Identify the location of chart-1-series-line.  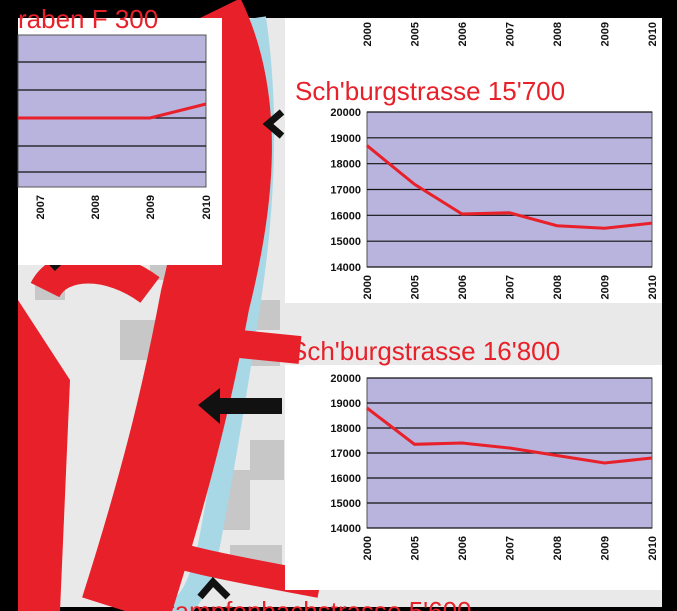
(509, 187).